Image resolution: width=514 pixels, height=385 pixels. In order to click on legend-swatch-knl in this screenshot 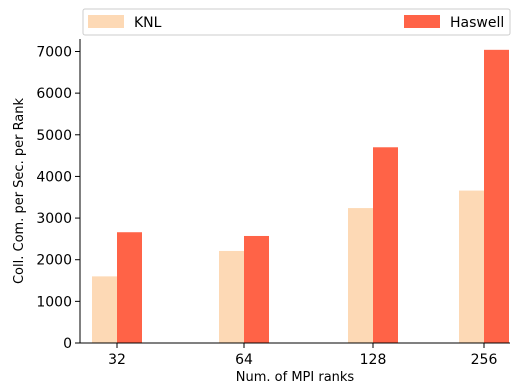, I will do `click(106, 21)`.